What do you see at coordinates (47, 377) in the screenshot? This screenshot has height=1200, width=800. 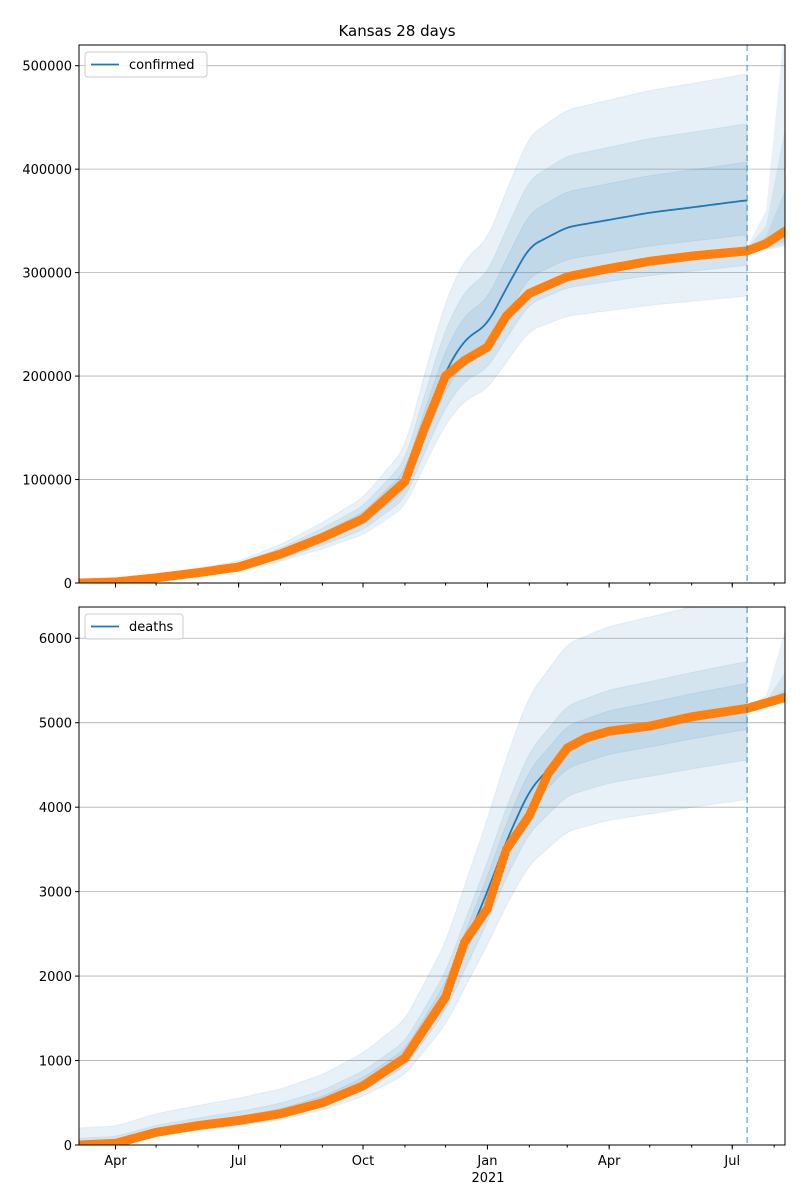 I see `y-tick-label: 200000` at bounding box center [47, 377].